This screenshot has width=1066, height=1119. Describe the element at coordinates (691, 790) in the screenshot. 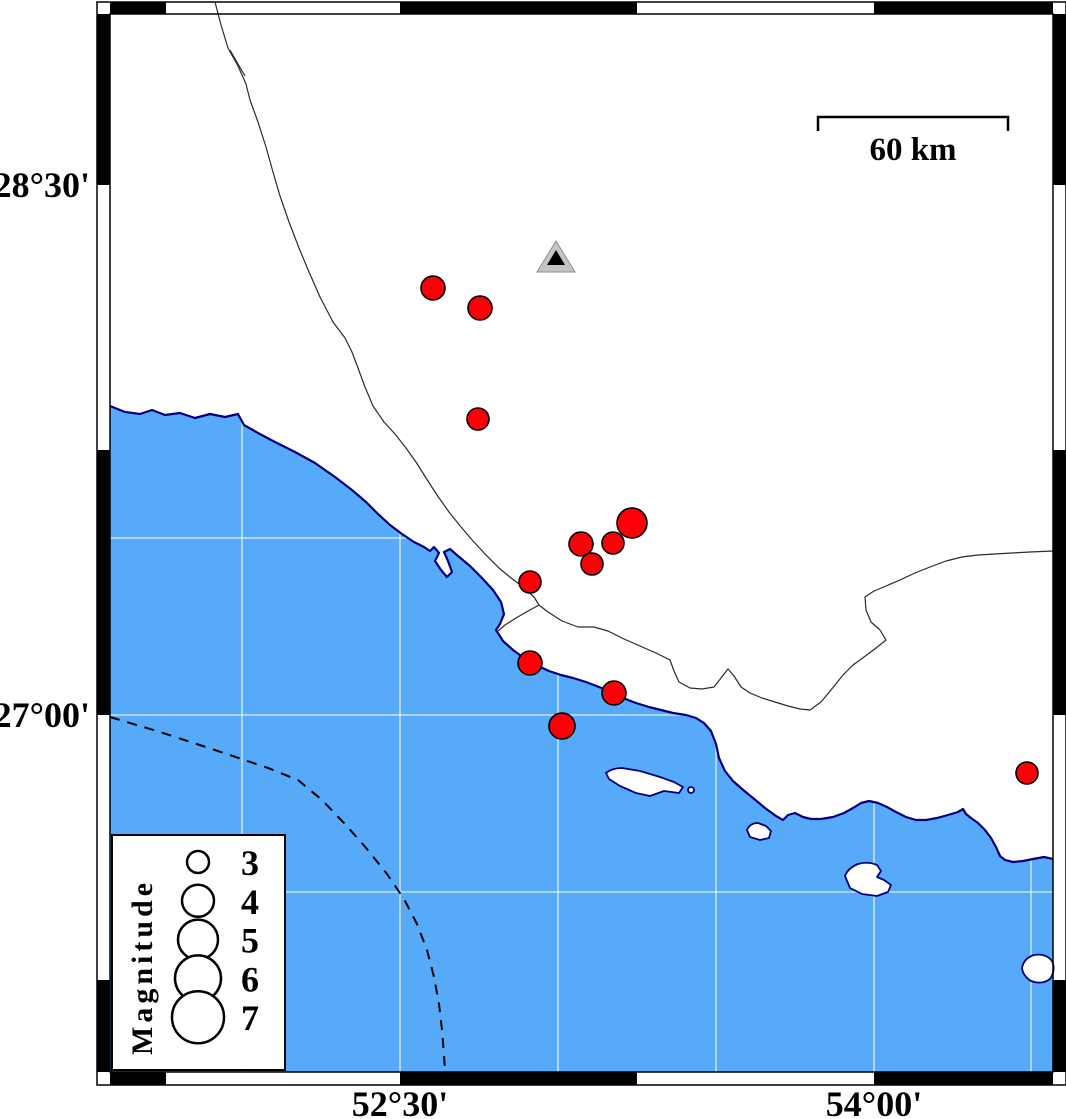

I see `island-islet` at that location.